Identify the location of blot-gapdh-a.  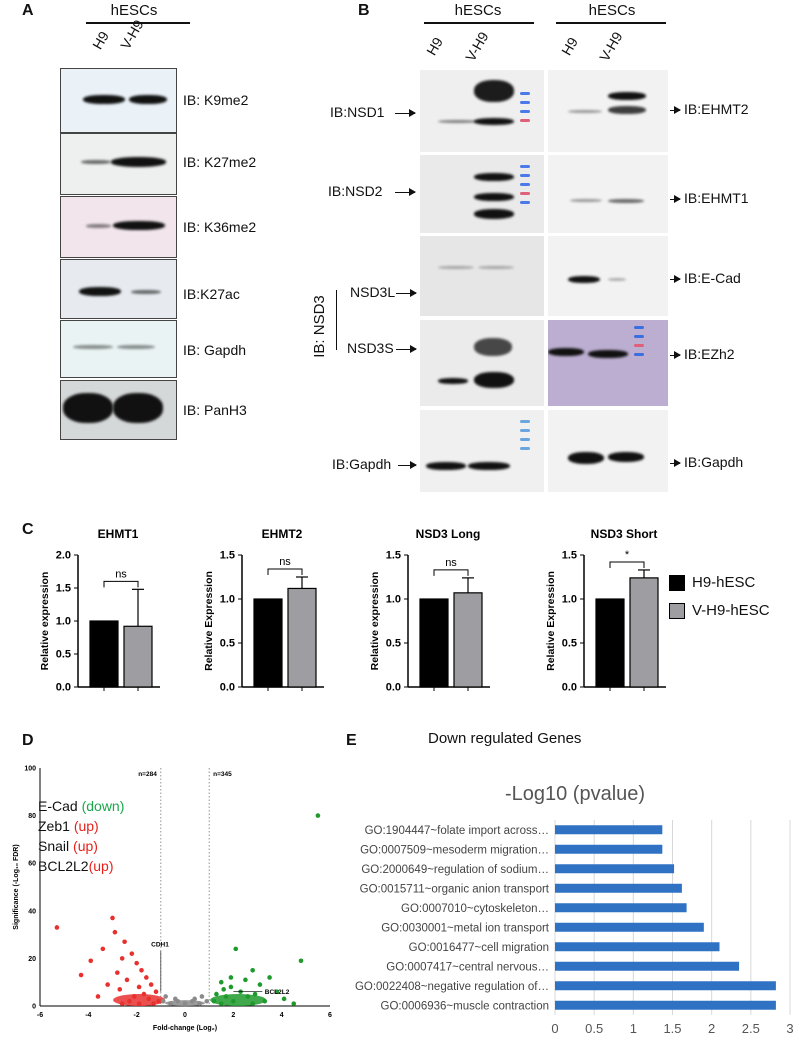
(118, 349).